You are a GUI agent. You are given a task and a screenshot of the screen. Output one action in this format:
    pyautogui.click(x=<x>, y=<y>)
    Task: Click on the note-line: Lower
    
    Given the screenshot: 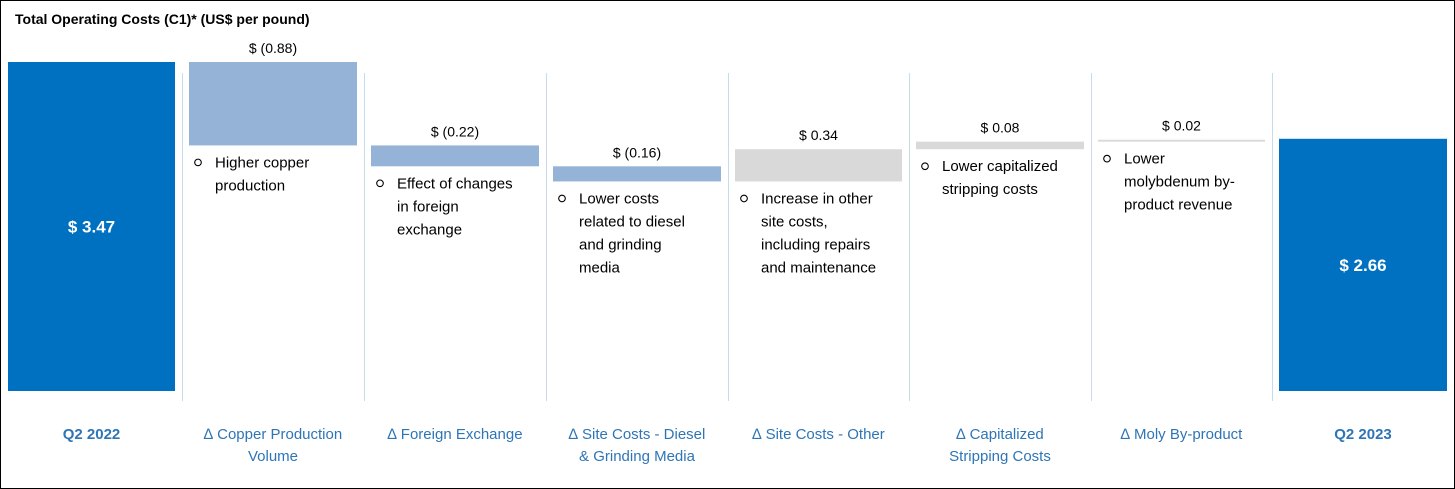 What is the action you would take?
    pyautogui.click(x=1144, y=159)
    